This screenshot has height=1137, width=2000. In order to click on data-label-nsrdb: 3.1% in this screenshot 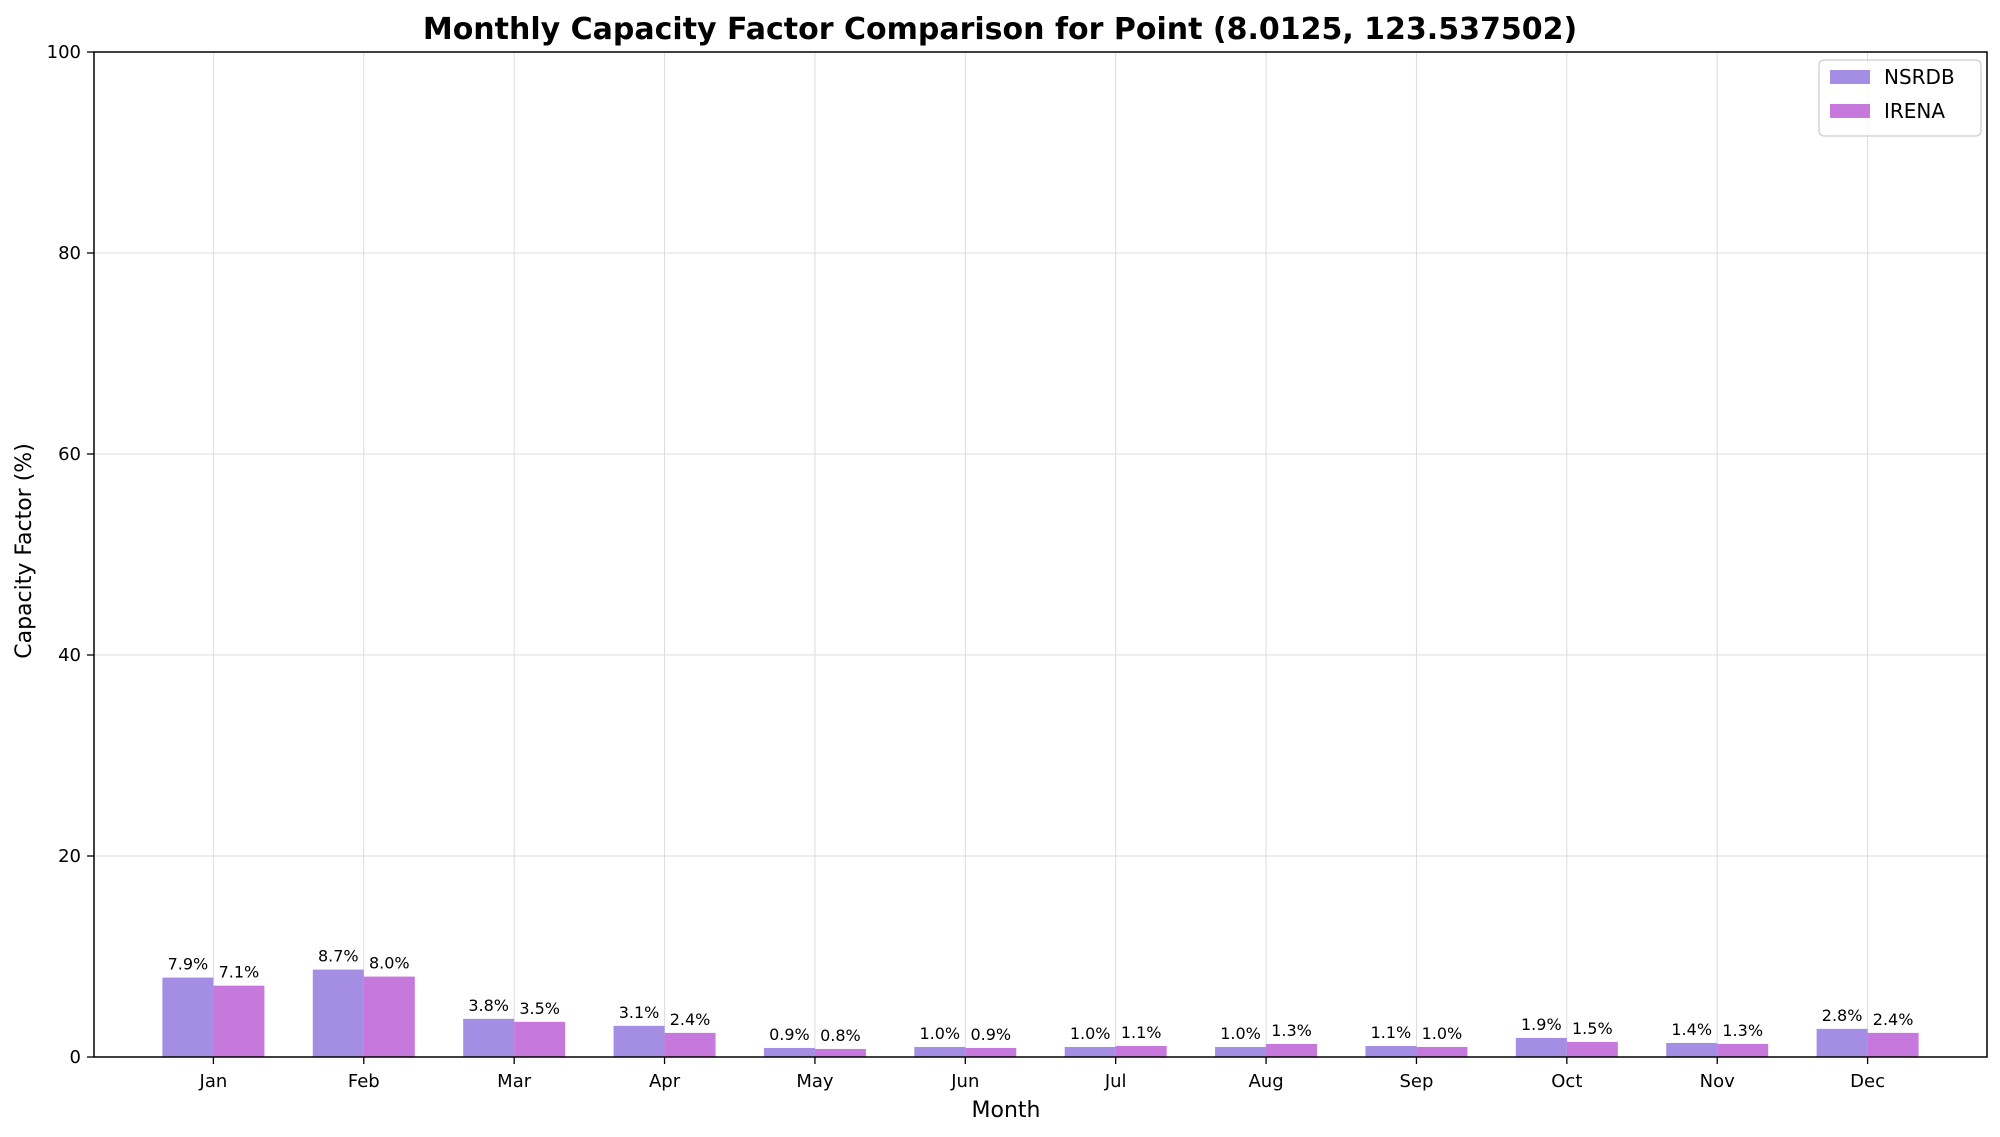, I will do `click(639, 1012)`.